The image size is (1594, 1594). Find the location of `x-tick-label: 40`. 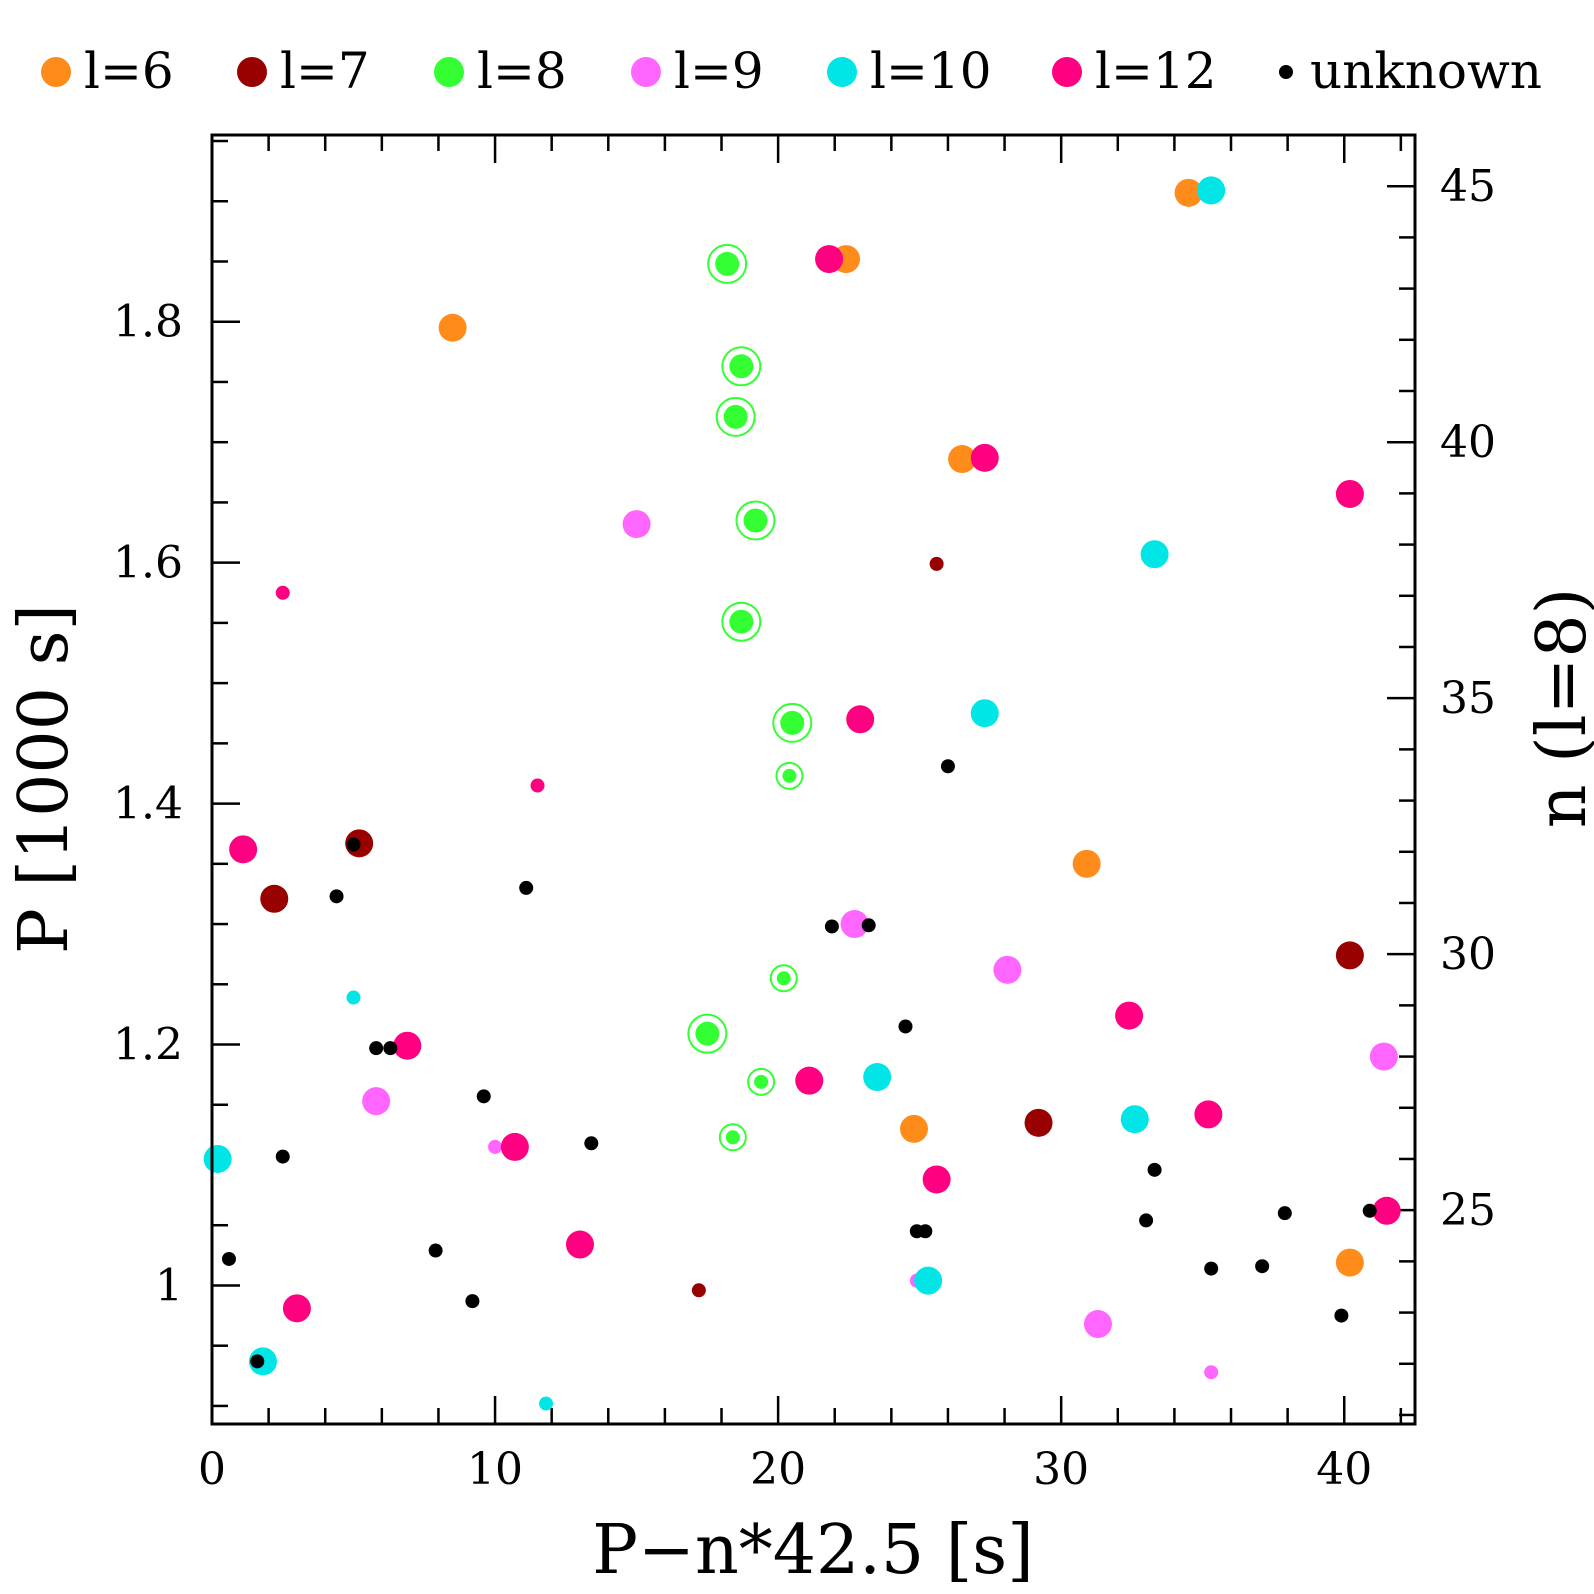

x-tick-label: 40 is located at coordinates (1344, 1469).